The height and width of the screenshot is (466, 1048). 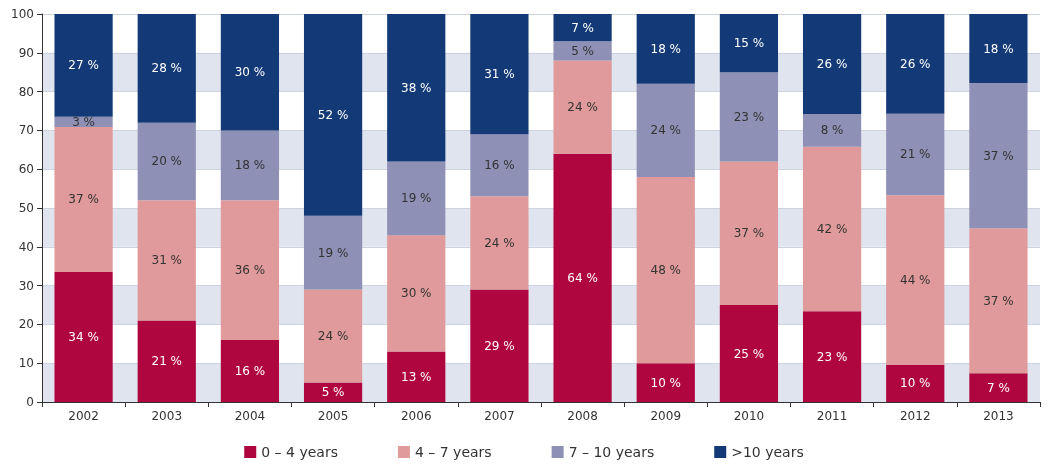 I want to click on legend-label: >10 years, so click(x=767, y=452).